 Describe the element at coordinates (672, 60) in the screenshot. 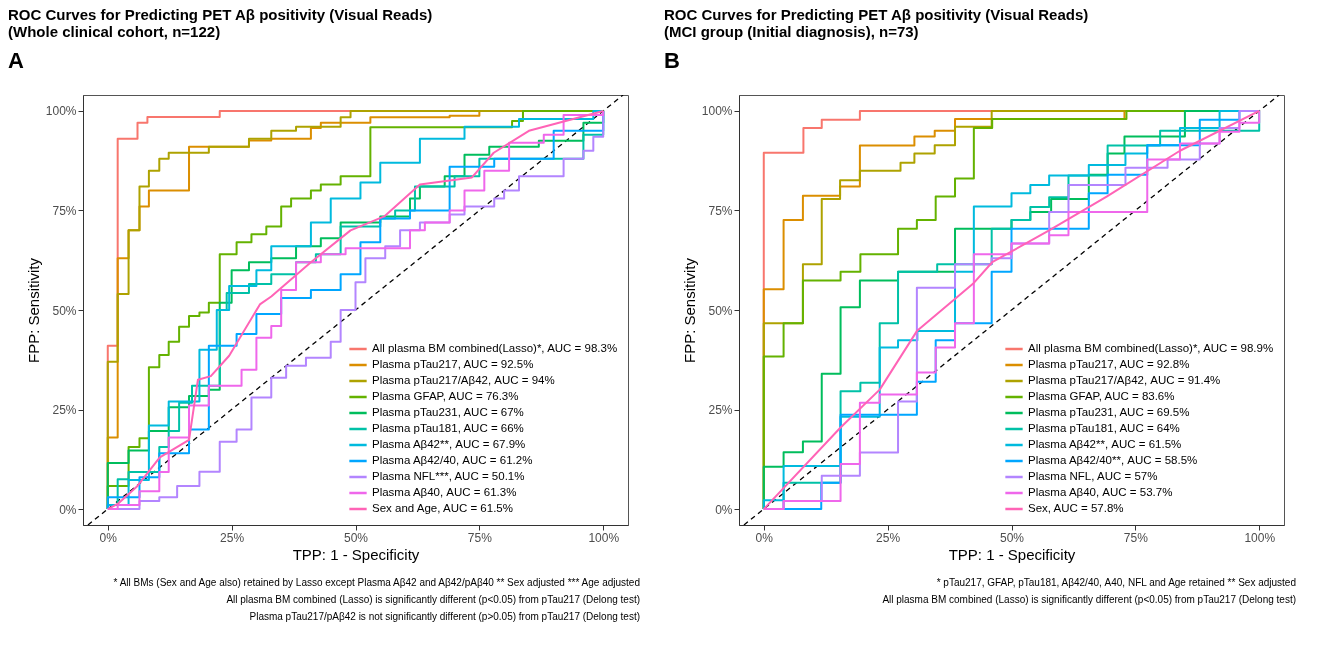

I see `text: B` at that location.